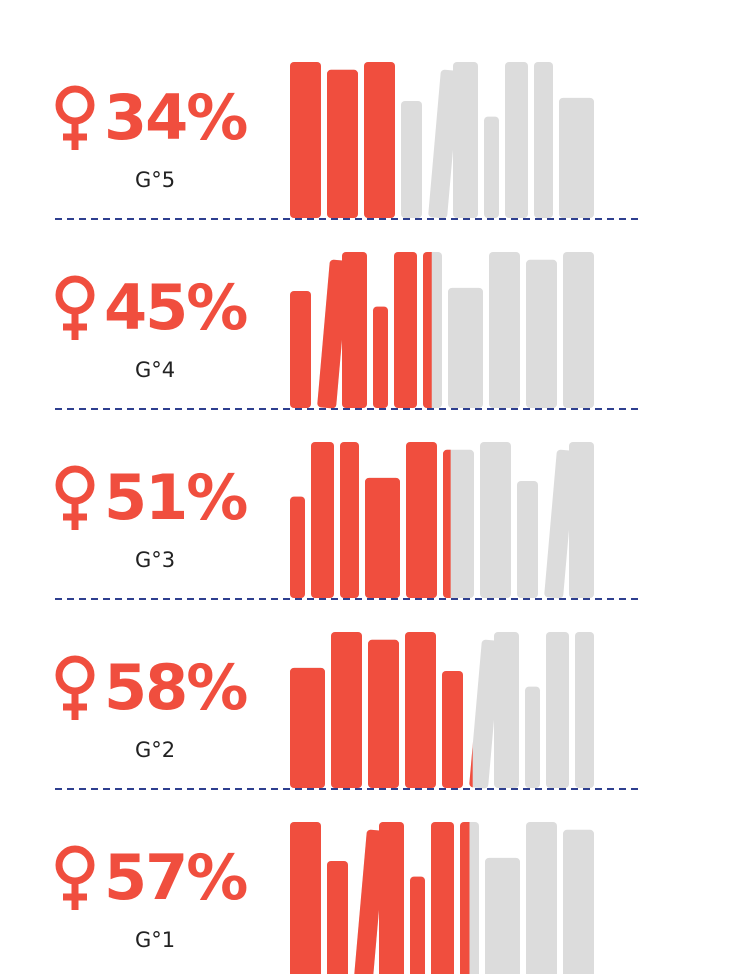 The height and width of the screenshot is (974, 737). Describe the element at coordinates (175, 877) in the screenshot. I see `percent-label: 57%` at that location.